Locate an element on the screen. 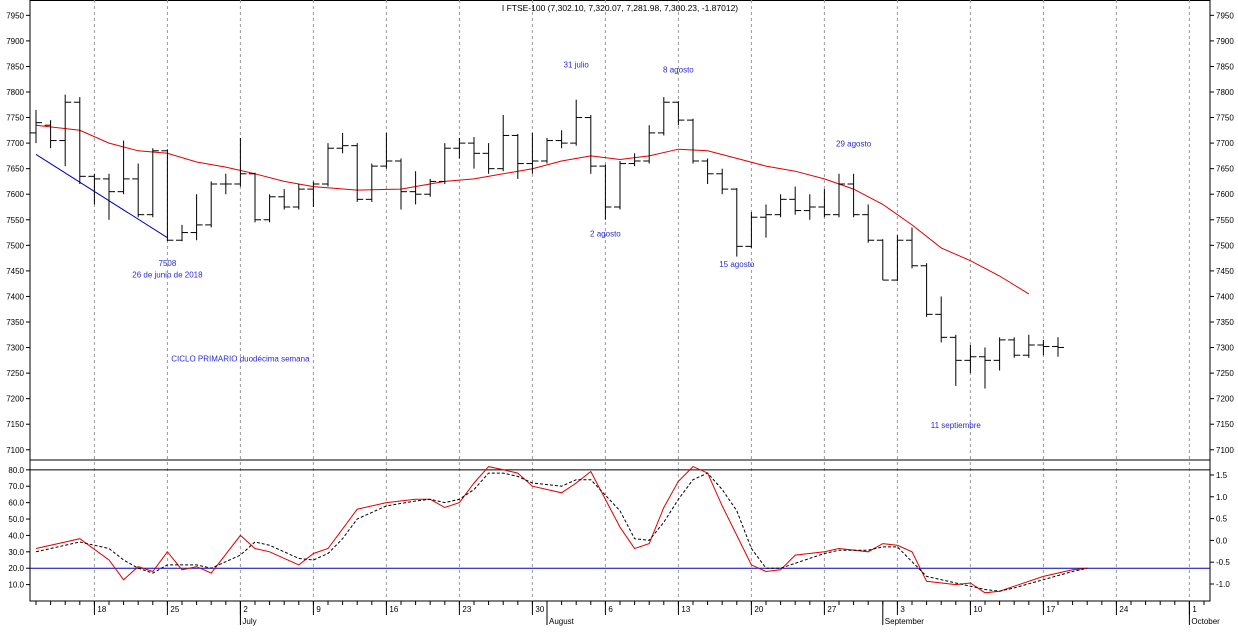  oscillator-axis-left: 10.0 20.0 30.0 40.0 50.0 60.0 70.0 80.0 is located at coordinates (19, 528).